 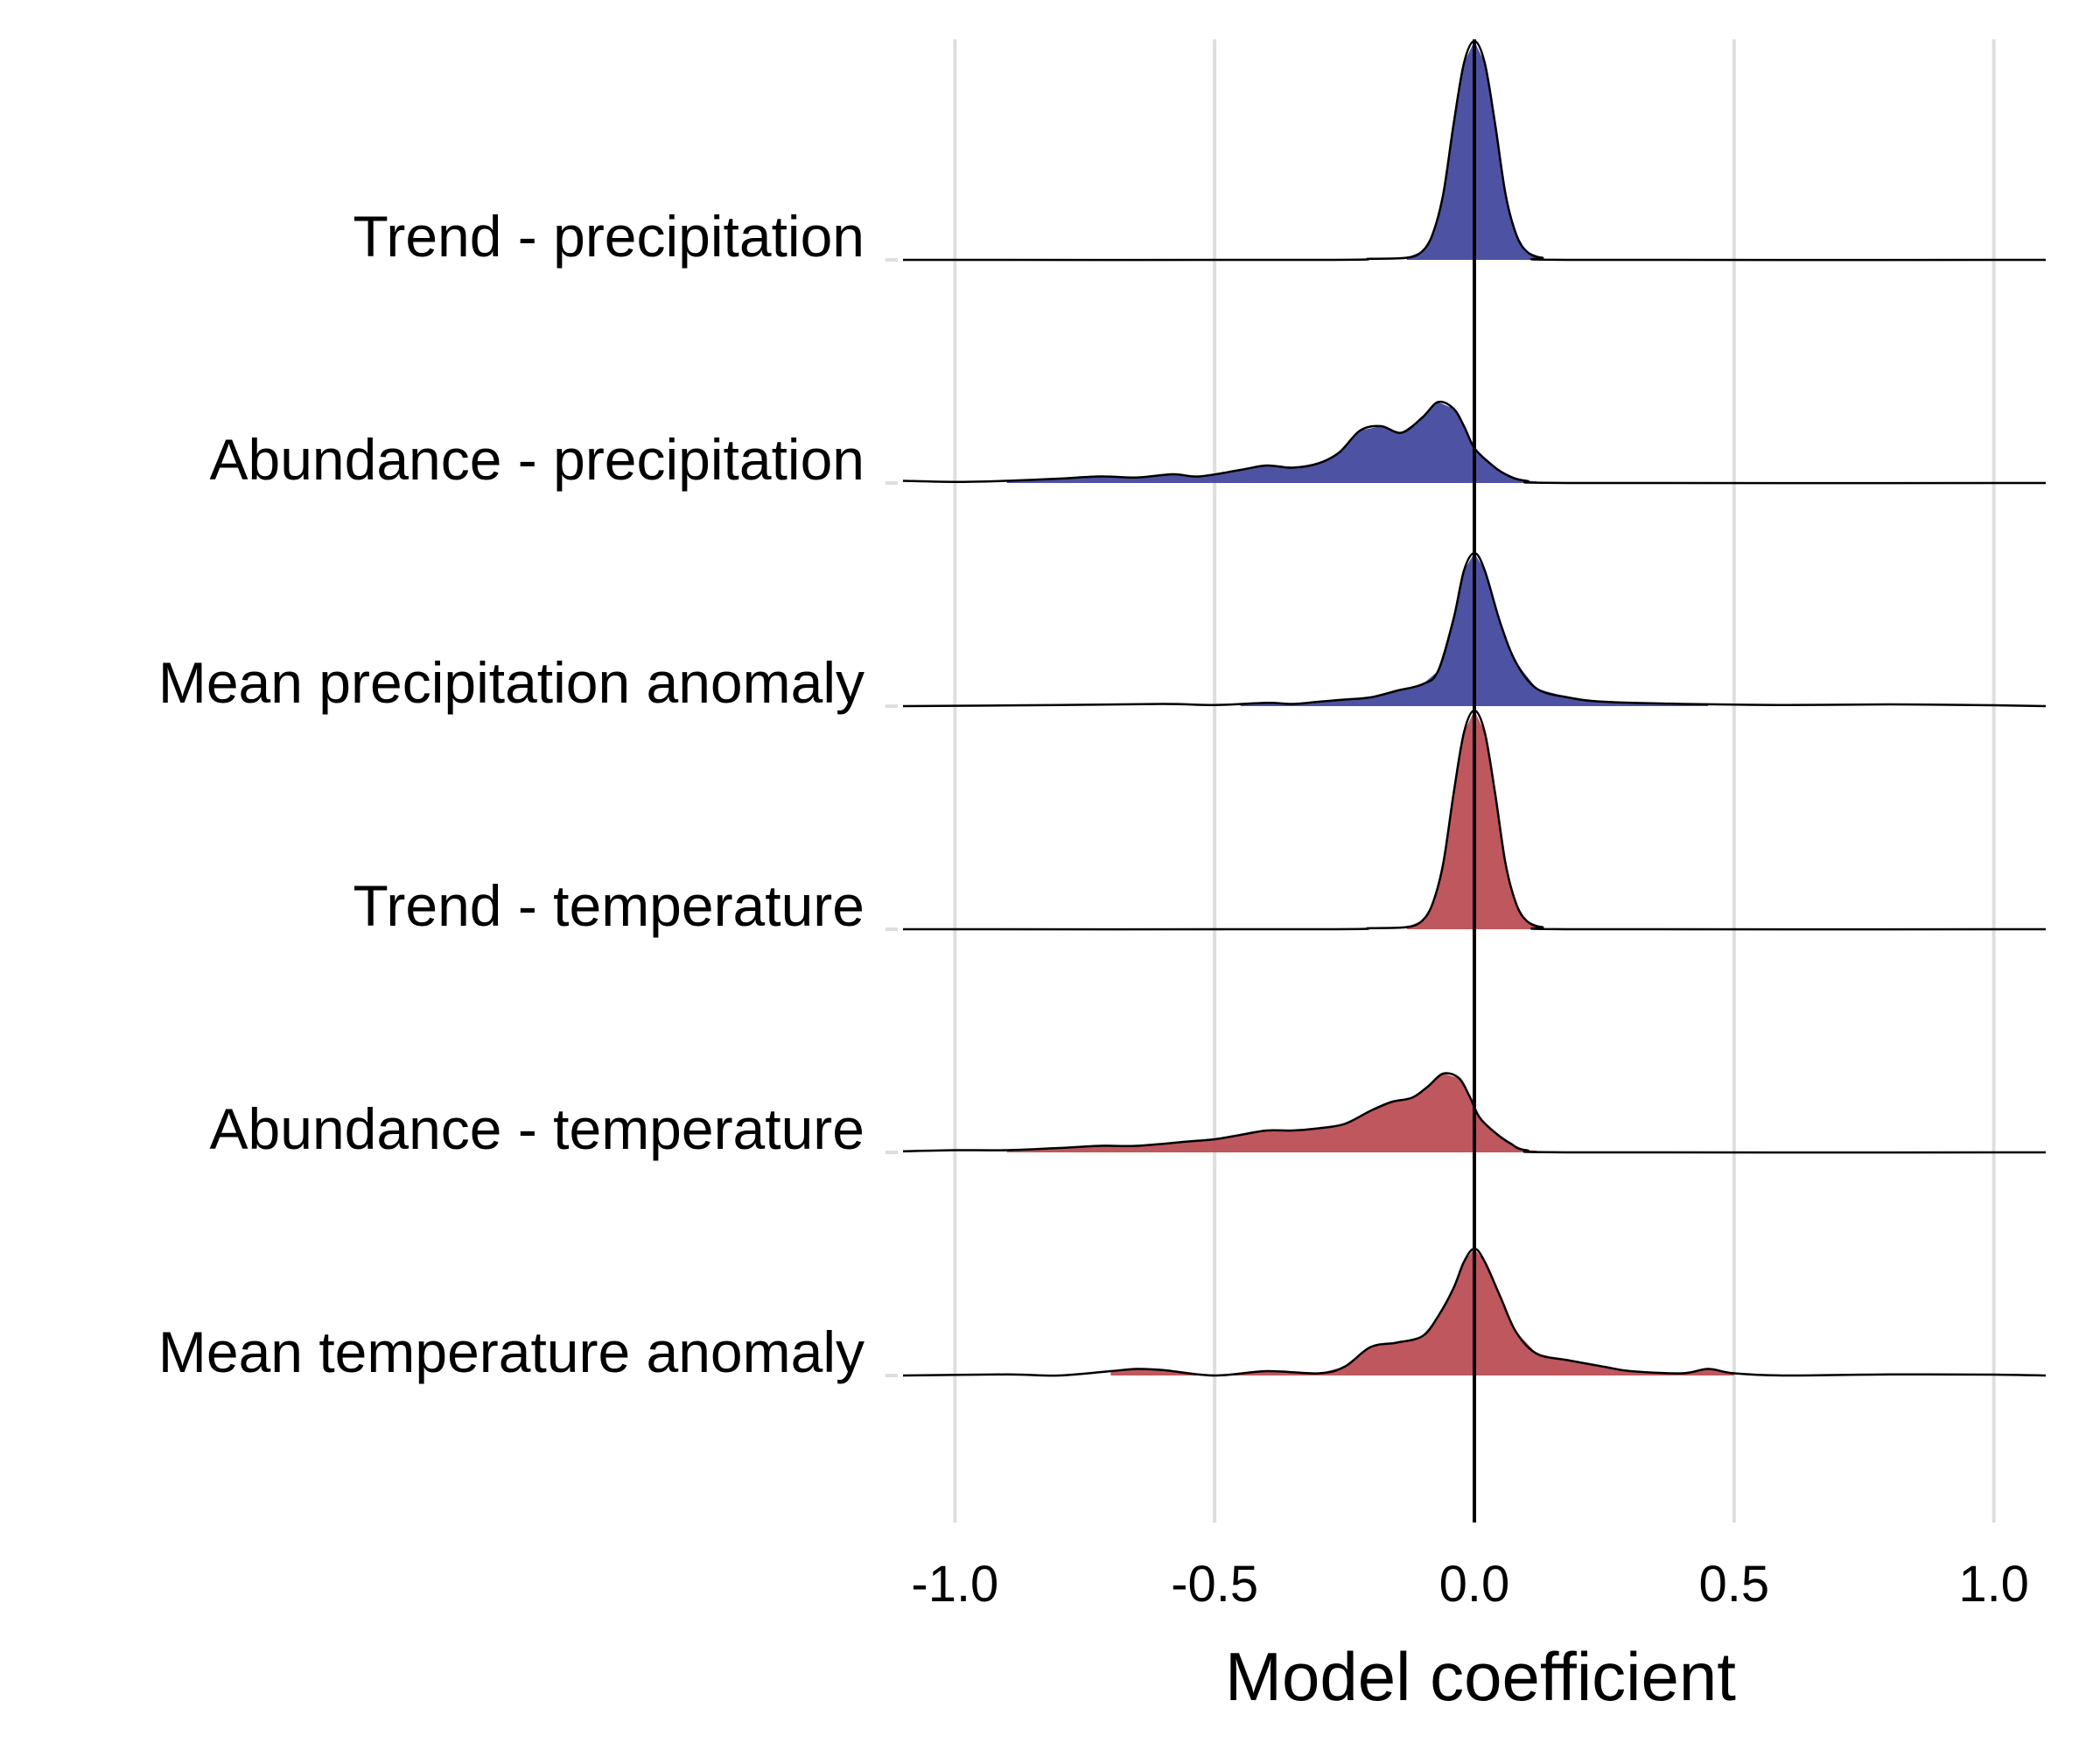 What do you see at coordinates (537, 459) in the screenshot?
I see `row-label-1: Abundance - precipitation` at bounding box center [537, 459].